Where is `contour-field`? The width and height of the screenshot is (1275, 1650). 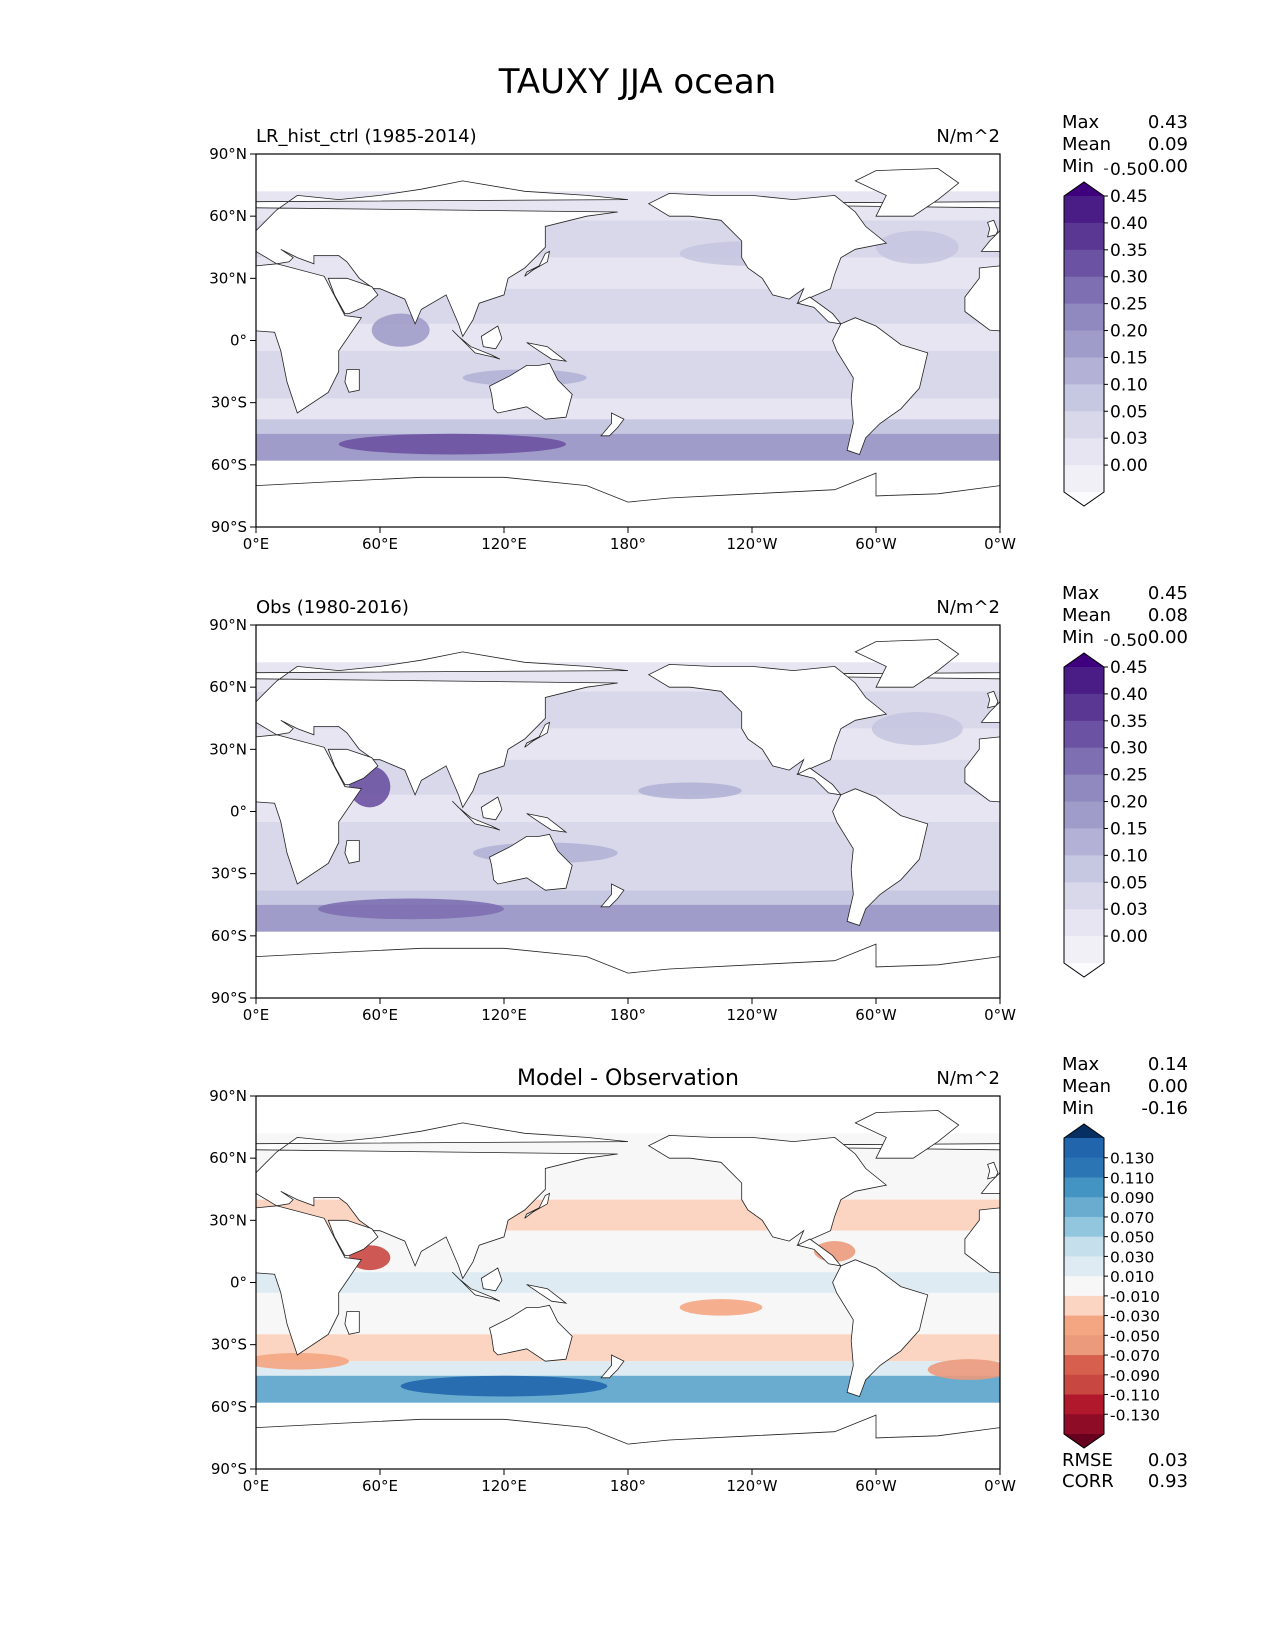
contour-field is located at coordinates (628, 1282).